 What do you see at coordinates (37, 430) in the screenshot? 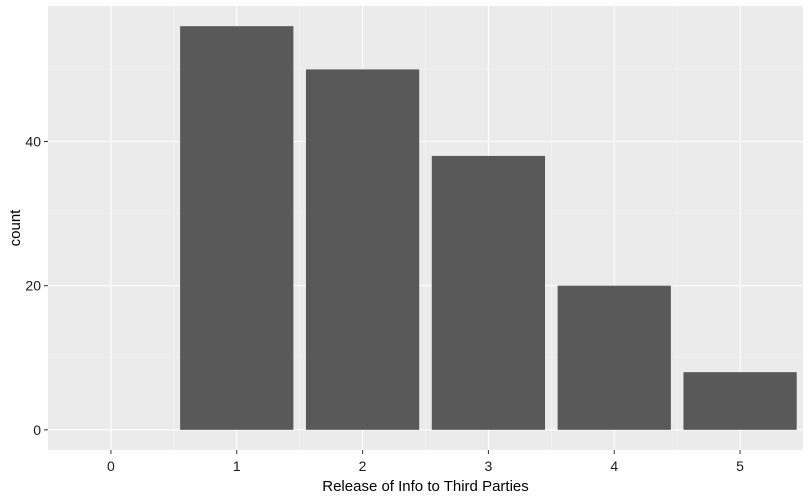
I see `y-tick-label-0: 0` at bounding box center [37, 430].